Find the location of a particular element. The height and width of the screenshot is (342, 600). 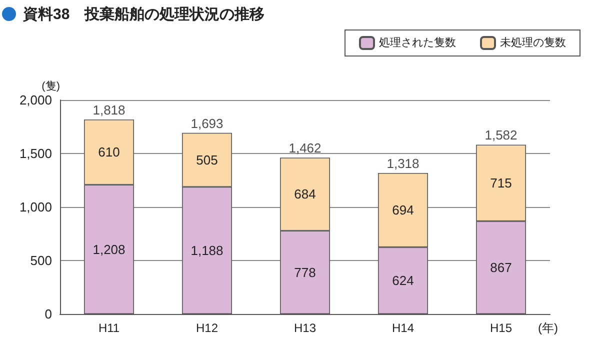

y-axis-title: (隻) is located at coordinates (51, 86).